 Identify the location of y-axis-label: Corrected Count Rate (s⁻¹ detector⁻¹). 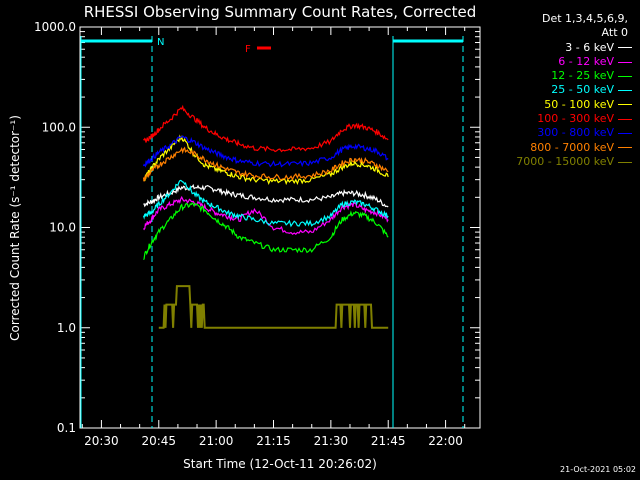
(15, 228).